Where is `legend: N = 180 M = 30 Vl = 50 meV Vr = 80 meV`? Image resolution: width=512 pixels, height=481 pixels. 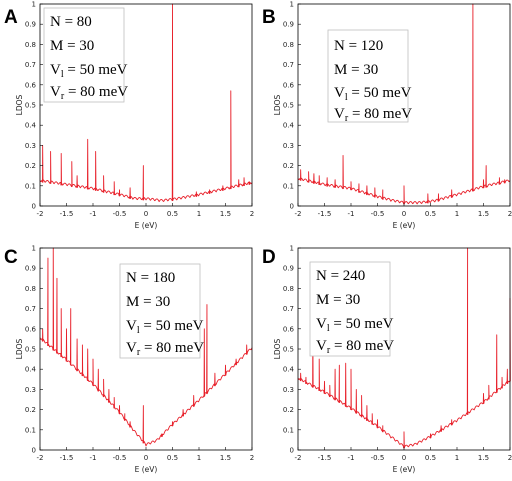 legend: N = 180 M = 30 Vl = 50 meV Vr = 80 meV is located at coordinates (161, 311).